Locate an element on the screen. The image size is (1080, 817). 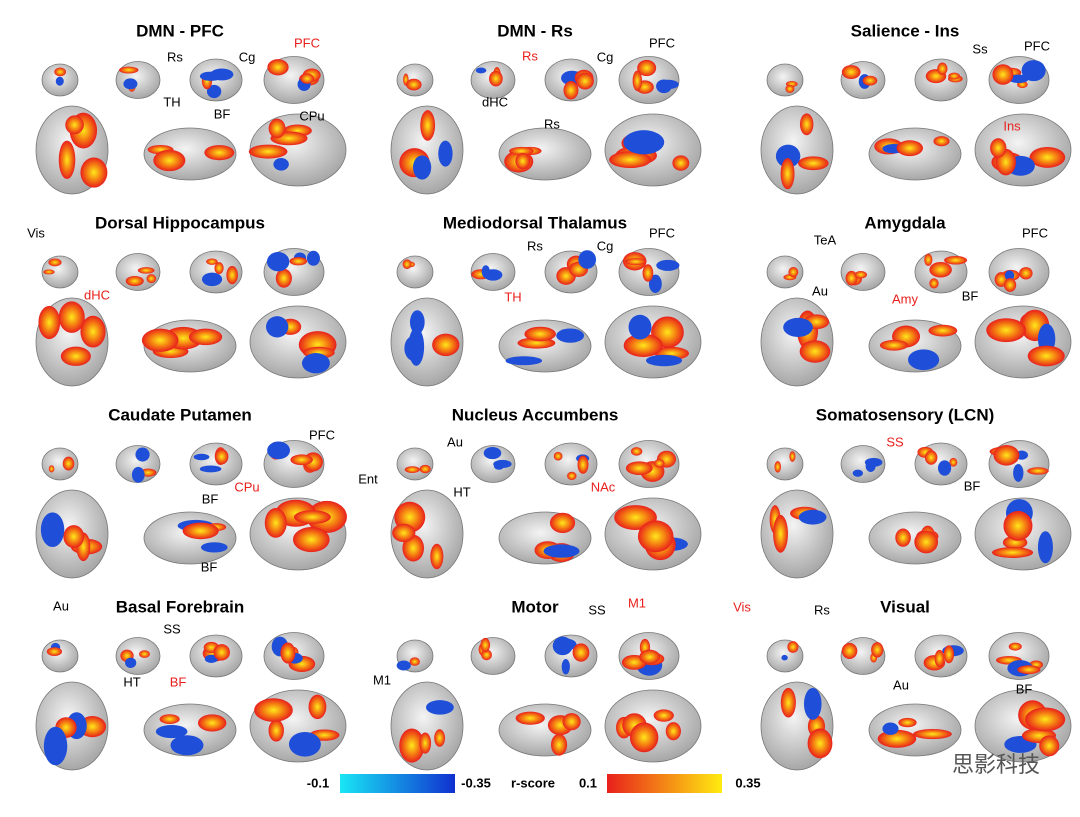
panel-title: Visual is located at coordinates (905, 606).